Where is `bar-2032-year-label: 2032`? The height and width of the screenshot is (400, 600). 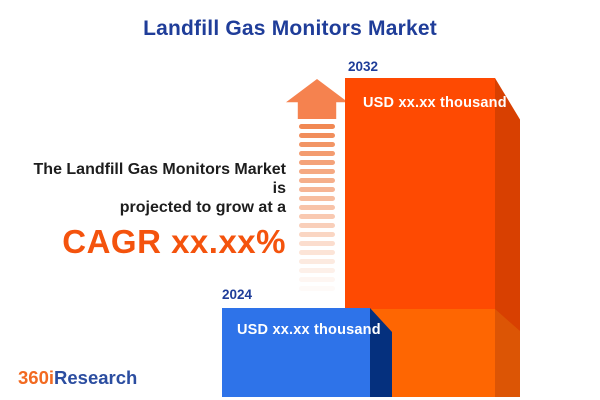 bar-2032-year-label: 2032 is located at coordinates (363, 66).